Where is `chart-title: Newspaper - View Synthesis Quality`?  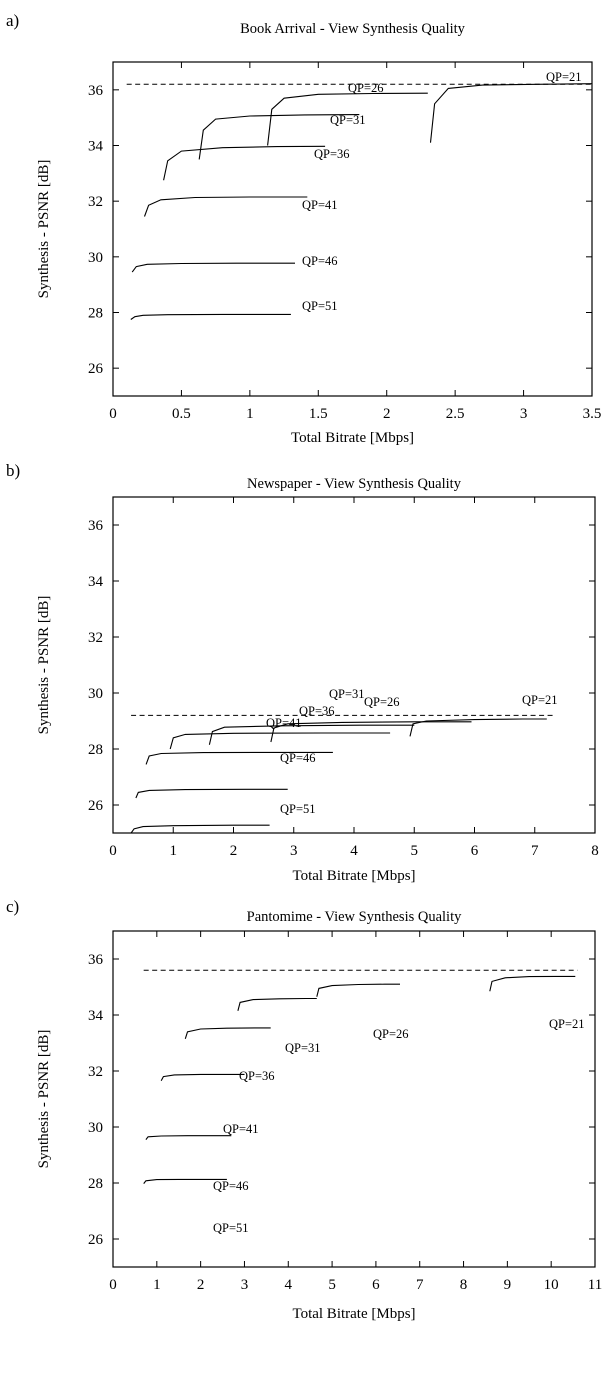
chart-title: Newspaper - View Synthesis Quality is located at coordinates (354, 484).